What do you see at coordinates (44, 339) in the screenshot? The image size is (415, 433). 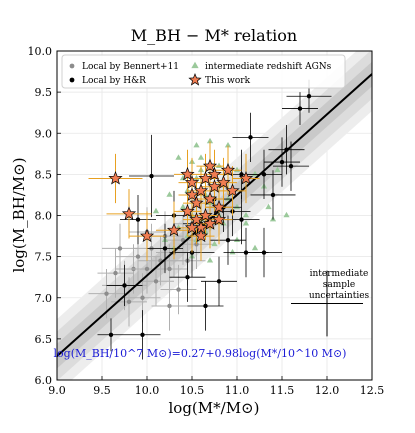 I see `y-tick-label: 6.5` at bounding box center [44, 339].